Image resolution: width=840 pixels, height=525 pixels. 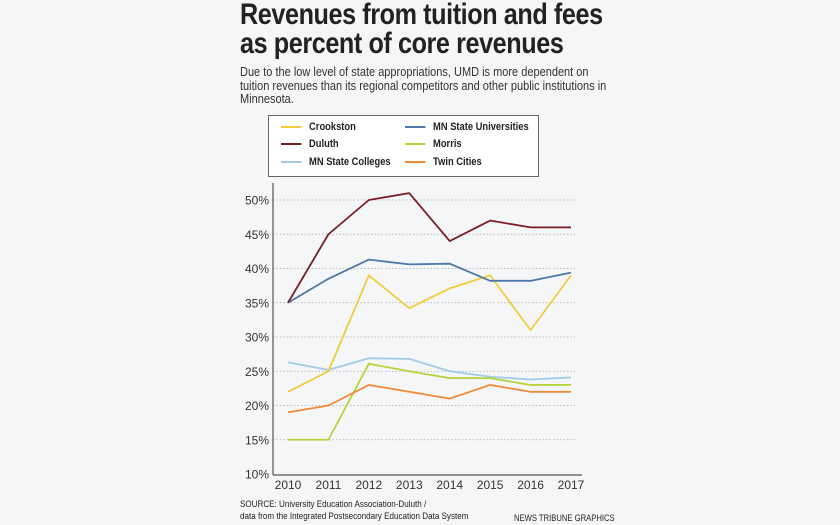 I want to click on legend-item-twin-cities: Twin Cities, so click(x=443, y=162).